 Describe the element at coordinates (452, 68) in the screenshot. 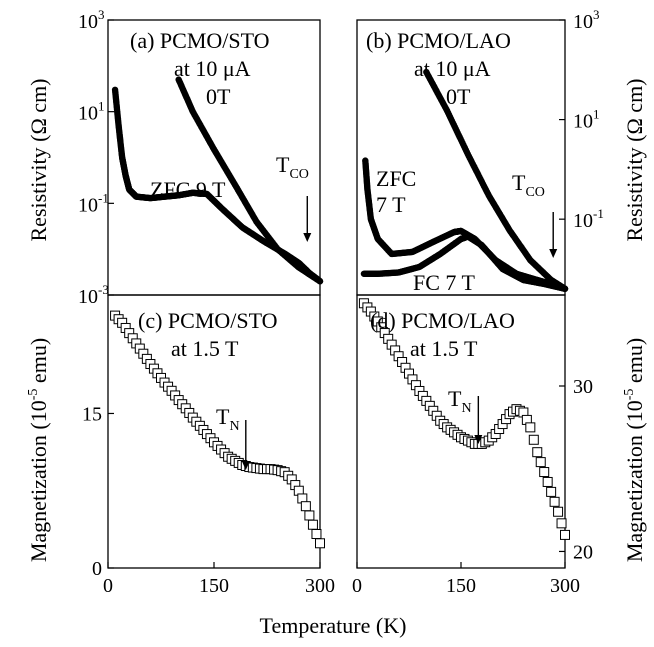

I see `panel-b-current: at 10 μA` at that location.